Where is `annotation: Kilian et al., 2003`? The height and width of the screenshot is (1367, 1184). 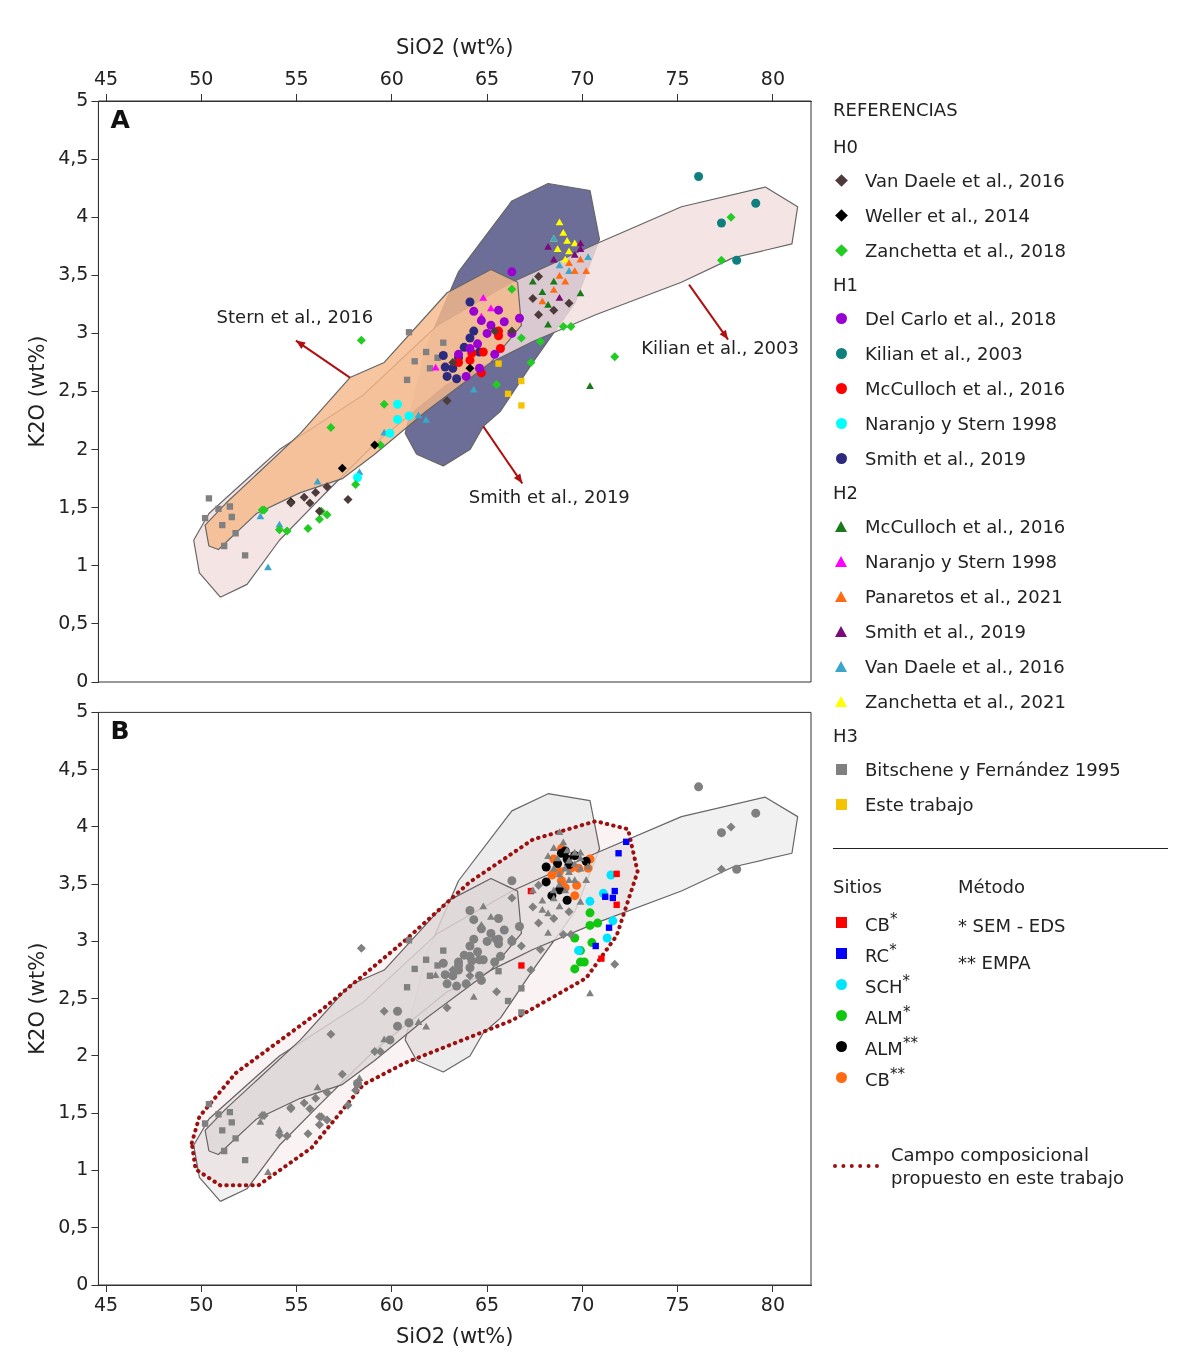 annotation: Kilian et al., 2003 is located at coordinates (720, 348).